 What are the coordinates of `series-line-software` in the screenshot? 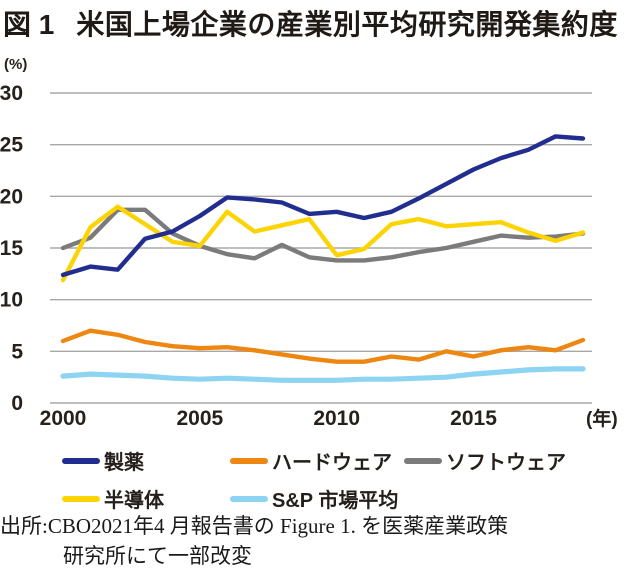 It's located at (323, 235).